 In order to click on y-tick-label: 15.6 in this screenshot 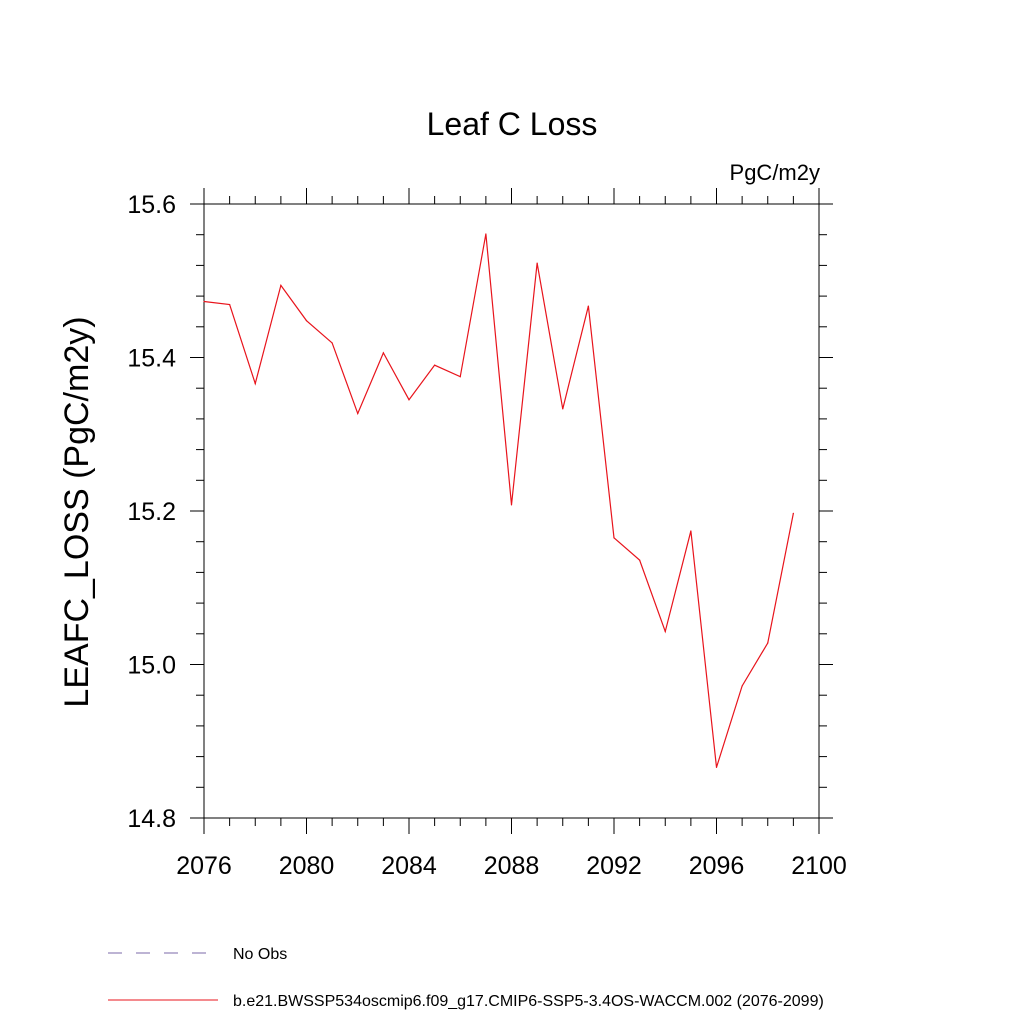, I will do `click(151, 205)`.